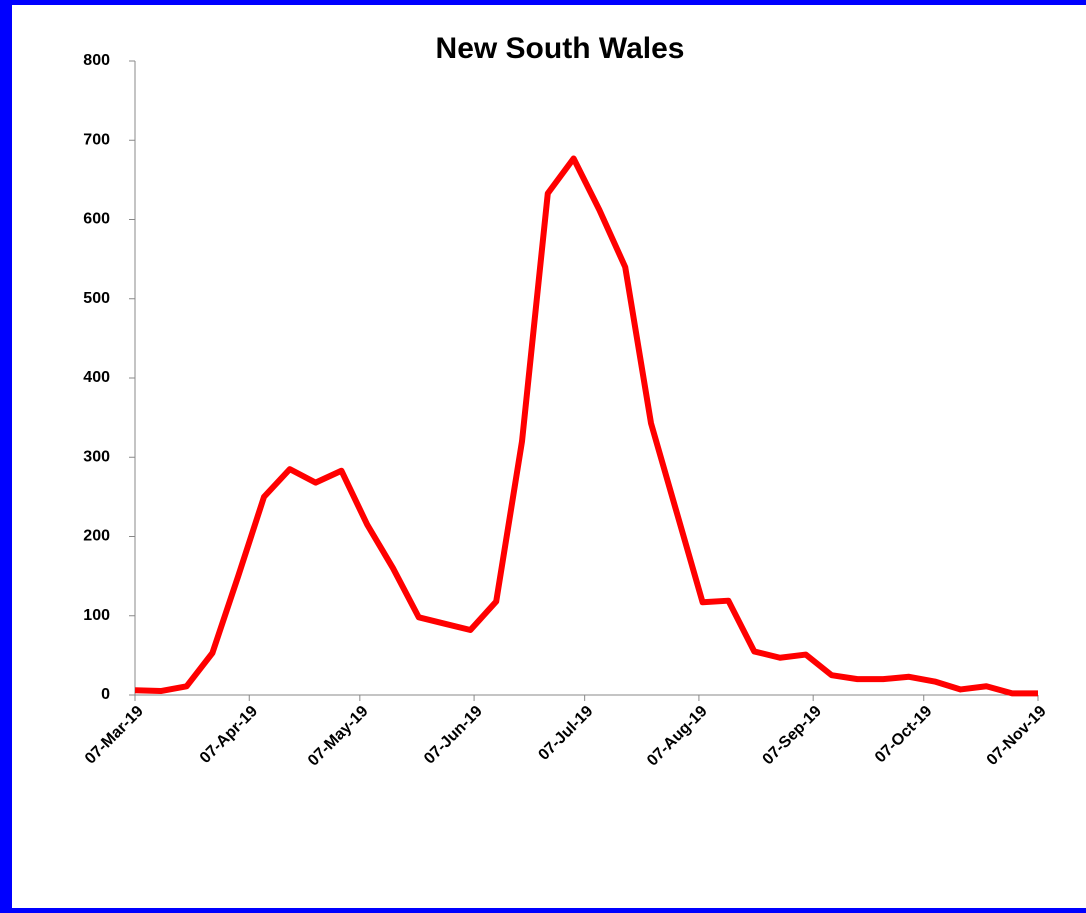  Describe the element at coordinates (96, 219) in the screenshot. I see `y-tick-label: 600` at that location.